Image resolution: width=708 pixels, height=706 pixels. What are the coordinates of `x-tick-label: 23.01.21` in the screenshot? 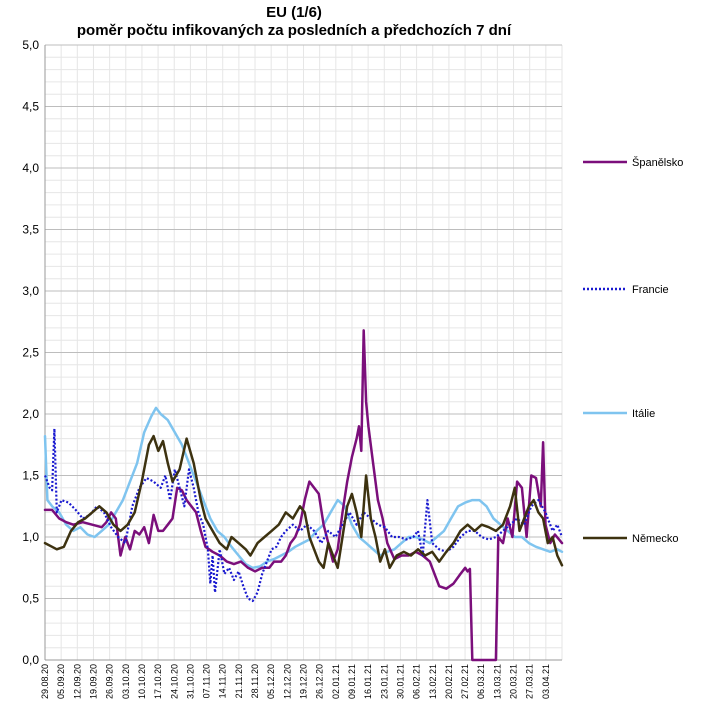 It's located at (384, 681).